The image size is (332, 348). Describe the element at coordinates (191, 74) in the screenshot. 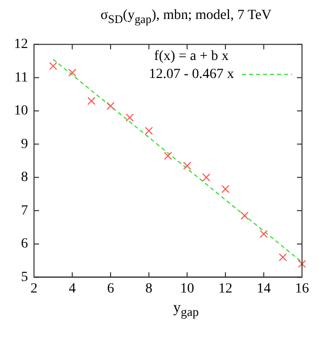

I see `legend-label: 12.07 - 0.467 x` at that location.